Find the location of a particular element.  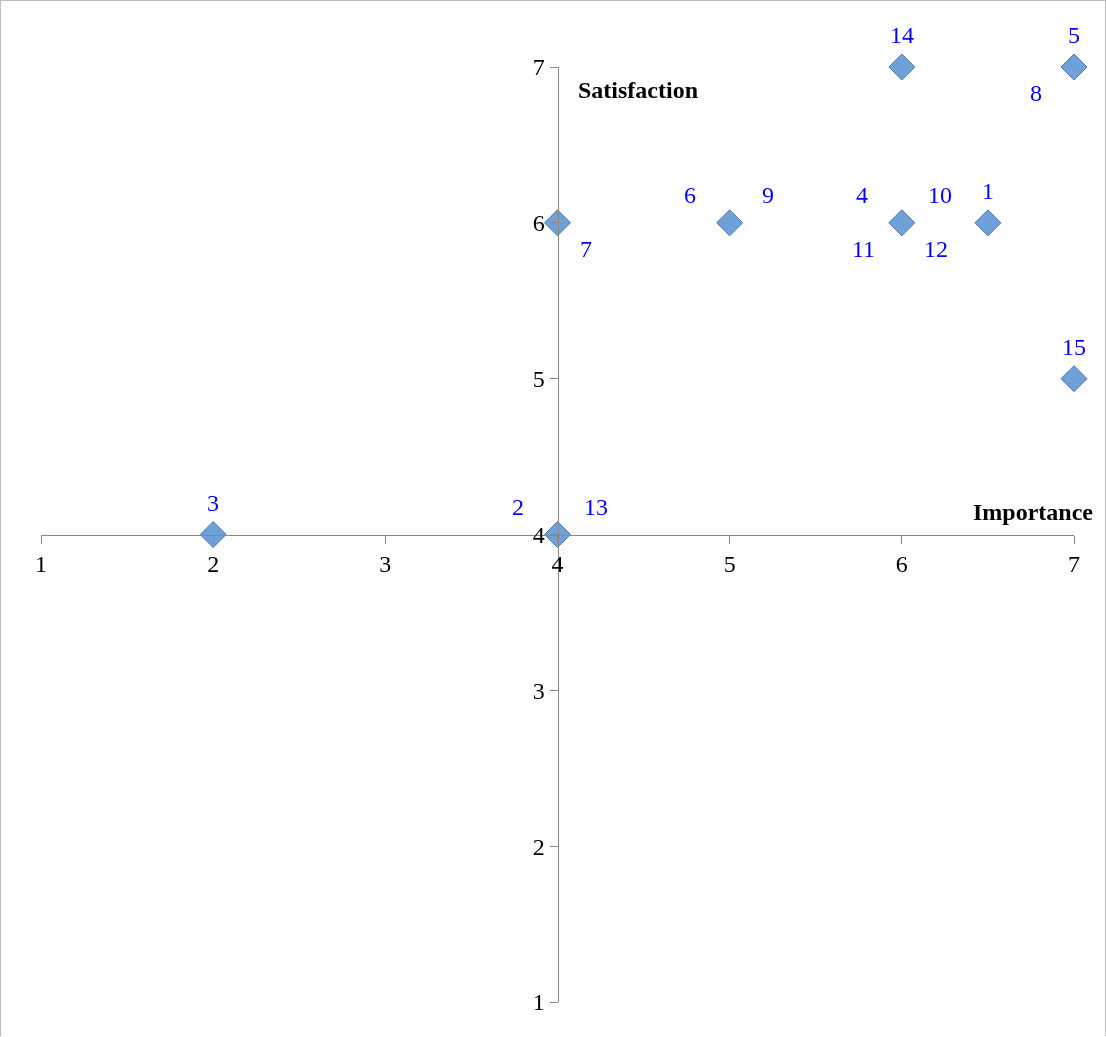

y-tick-label: 1 is located at coordinates (538, 1002).